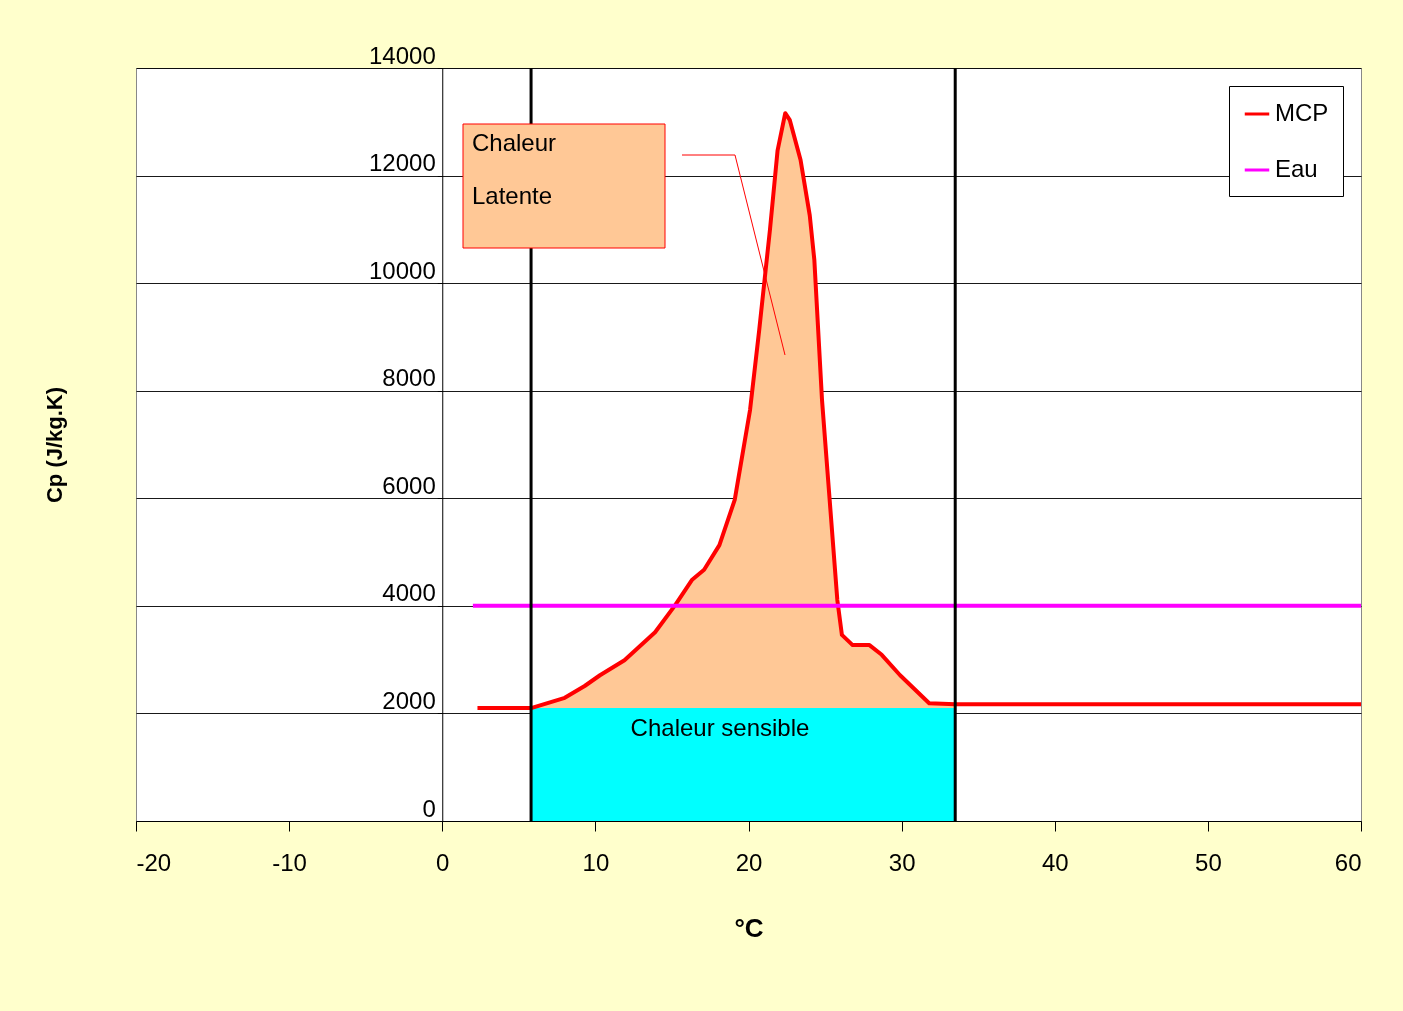 This screenshot has width=1403, height=1011. Describe the element at coordinates (514, 169) in the screenshot. I see `annotation: Chaleur Latente` at that location.